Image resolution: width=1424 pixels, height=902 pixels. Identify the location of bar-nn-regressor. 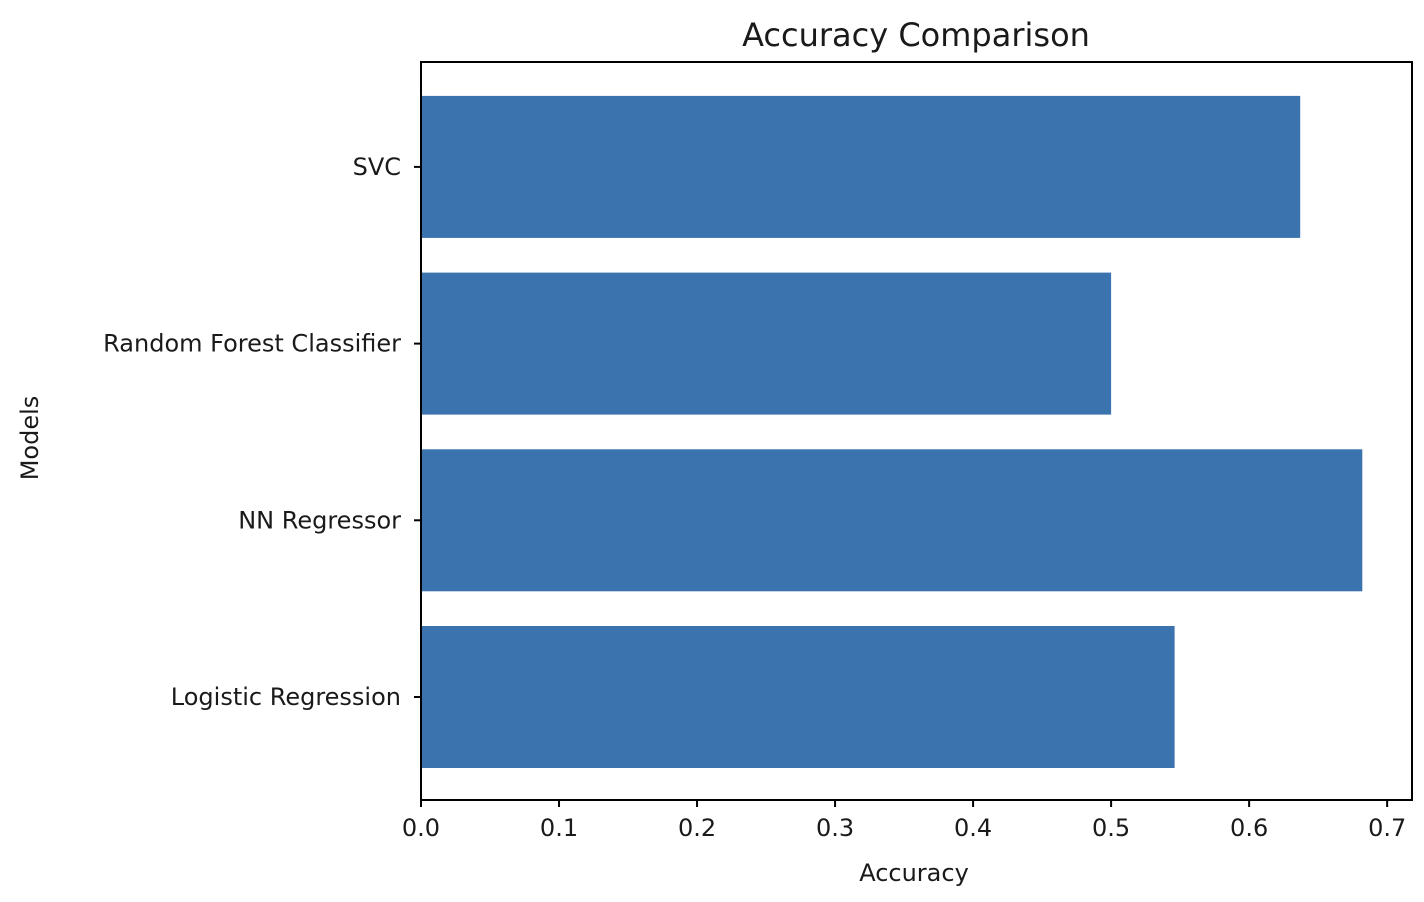
(892, 520).